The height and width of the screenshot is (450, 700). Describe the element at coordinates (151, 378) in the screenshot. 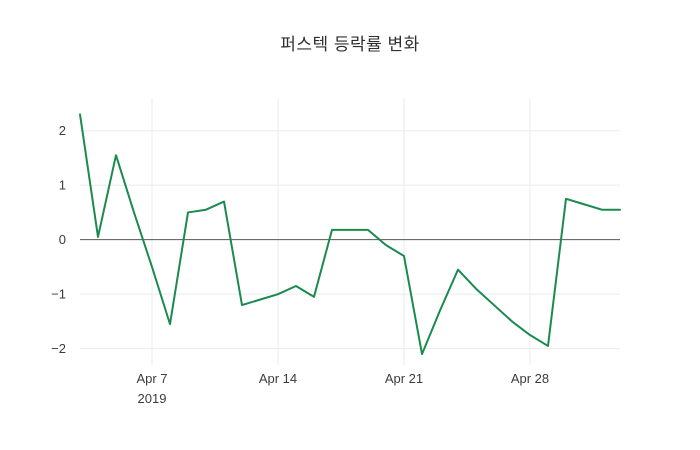

I see `x-axis-tick-label: Apr 7` at that location.